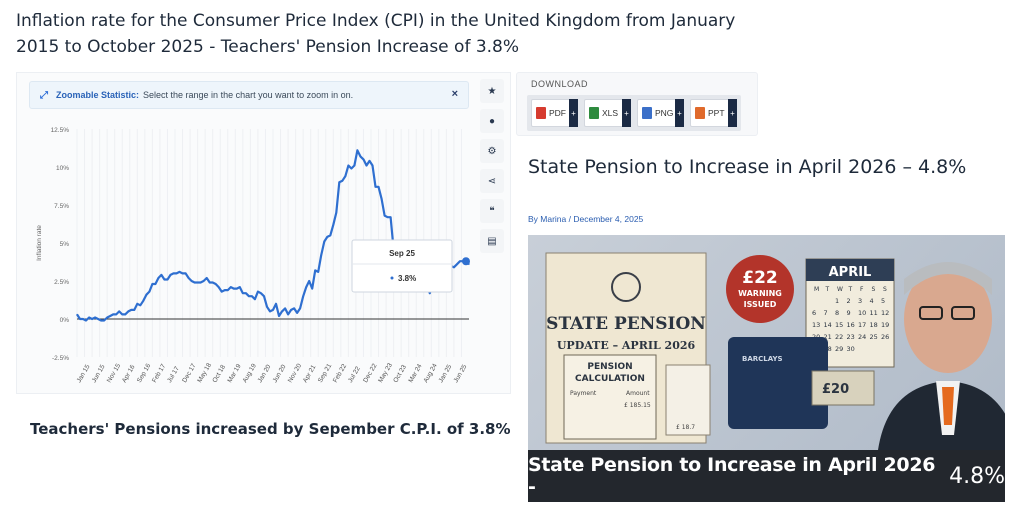 This screenshot has height=510, width=1024. I want to click on calendar-day: 12, so click(885, 313).